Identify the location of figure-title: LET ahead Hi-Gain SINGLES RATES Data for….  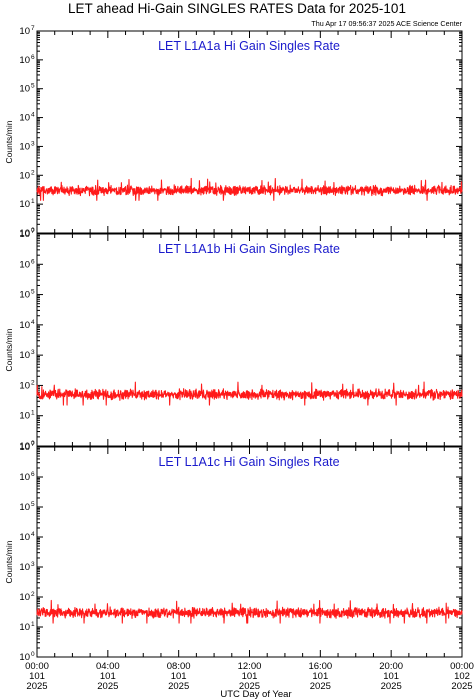
(237, 8).